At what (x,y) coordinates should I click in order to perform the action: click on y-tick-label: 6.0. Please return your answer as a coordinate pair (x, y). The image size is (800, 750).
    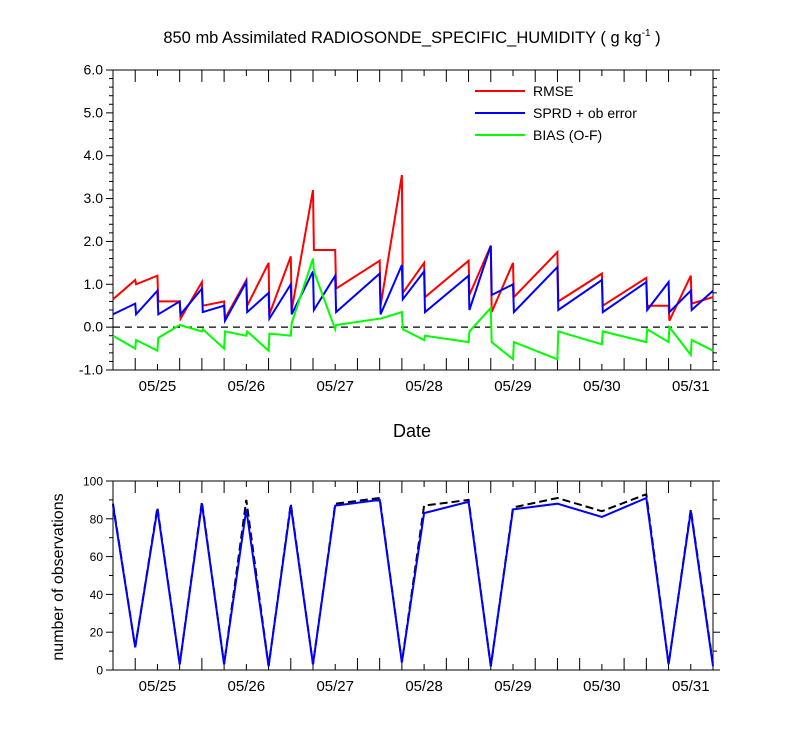
    Looking at the image, I should click on (94, 70).